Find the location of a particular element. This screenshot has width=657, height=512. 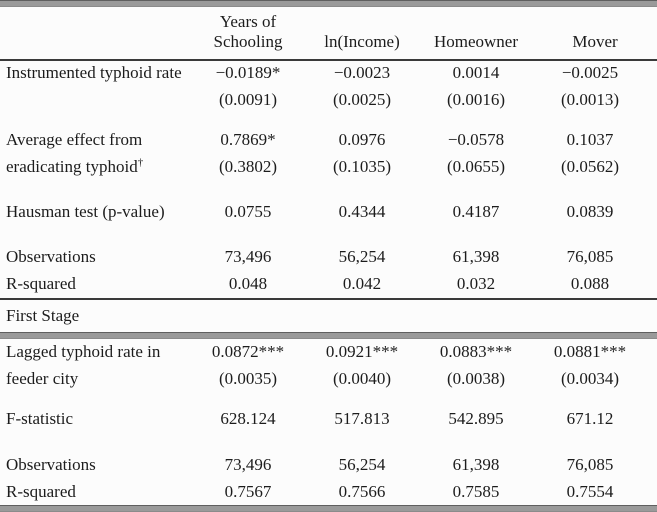

dagger-footnote-marker: † is located at coordinates (140, 162).